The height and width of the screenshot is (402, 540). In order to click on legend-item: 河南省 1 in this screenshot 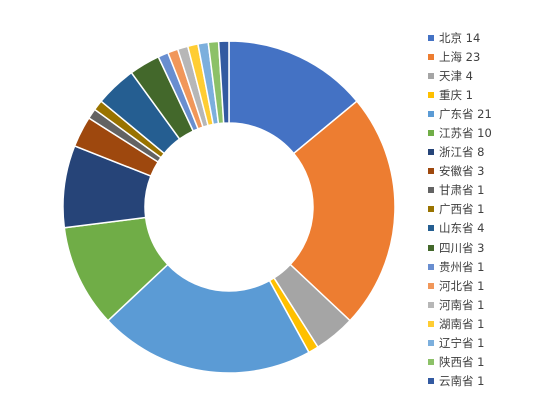, I will do `click(482, 304)`.